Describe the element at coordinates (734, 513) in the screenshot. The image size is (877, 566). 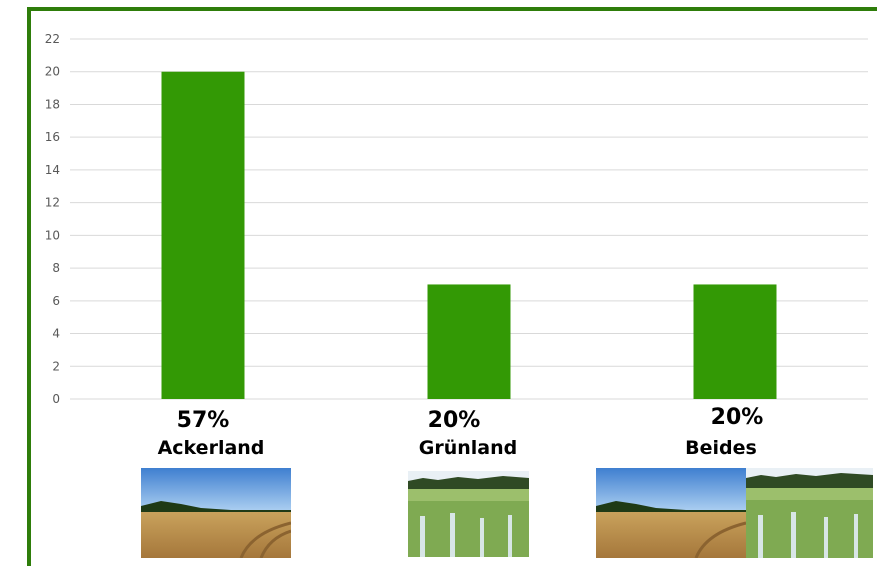
I see `beides-photo` at that location.